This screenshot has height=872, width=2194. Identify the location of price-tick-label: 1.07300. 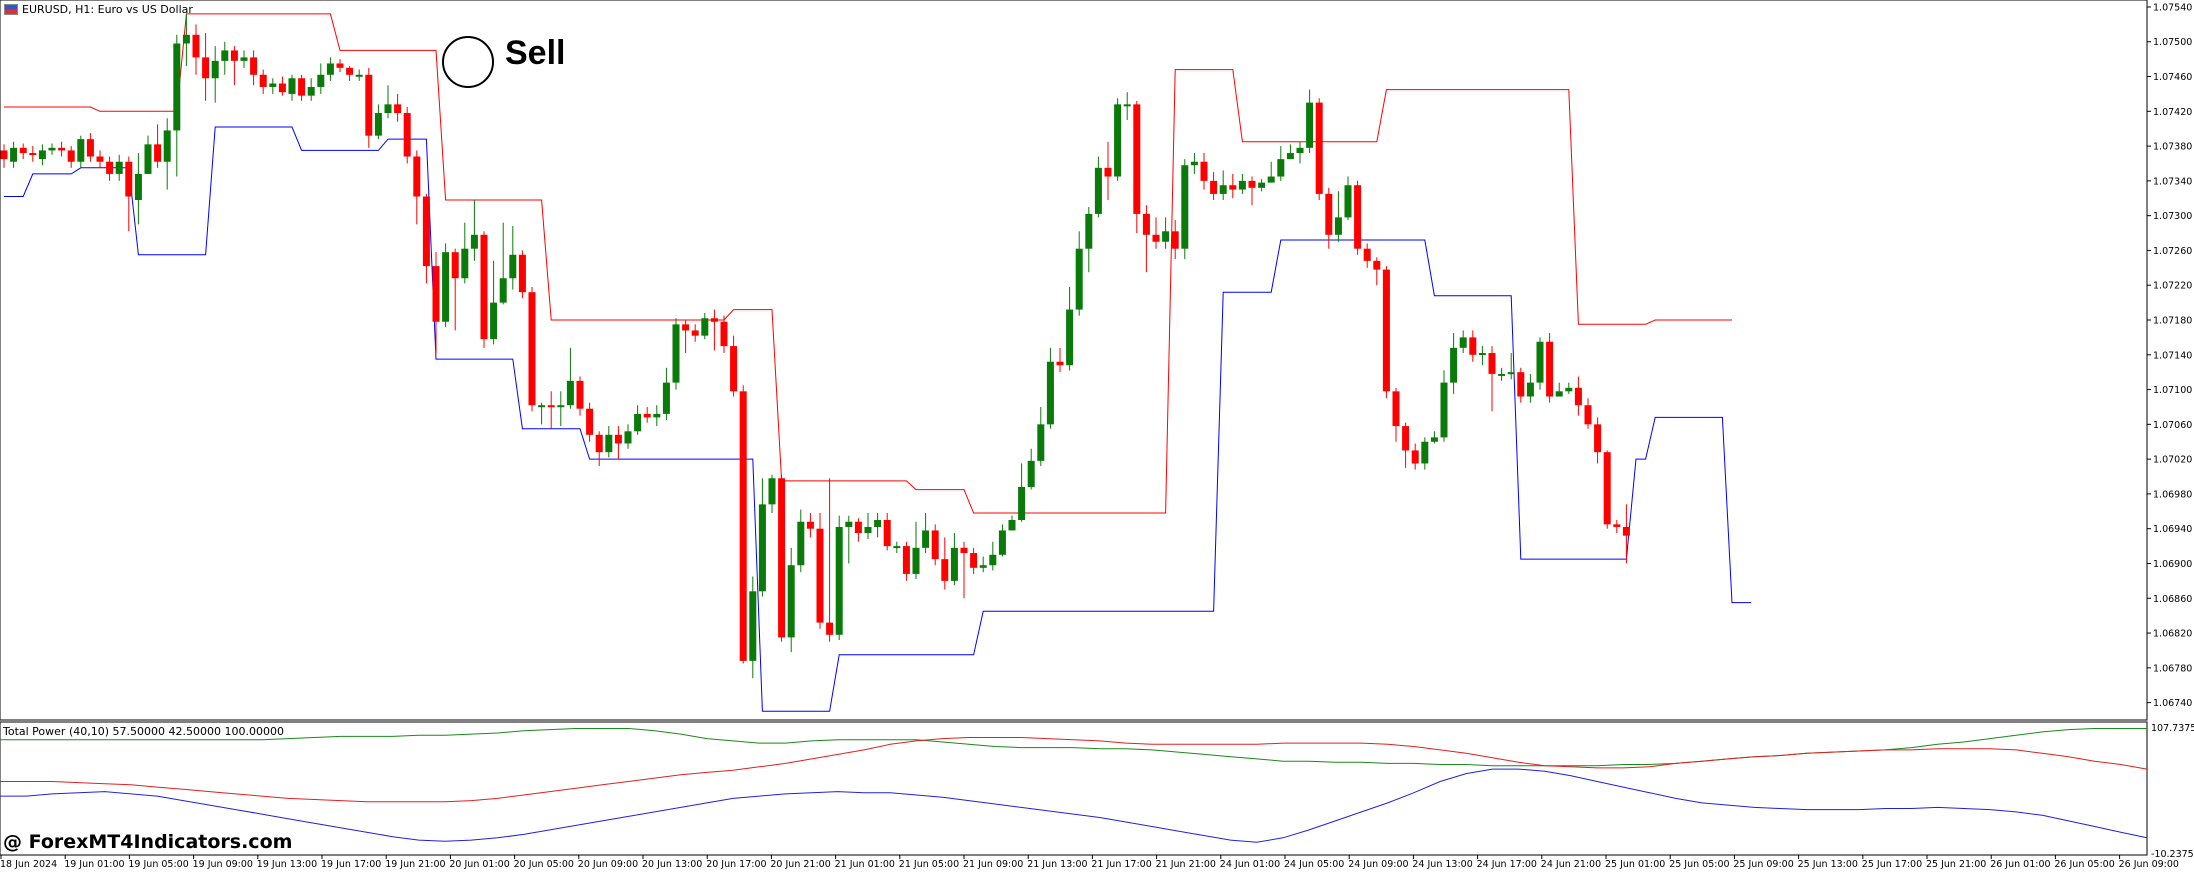
(2172, 216).